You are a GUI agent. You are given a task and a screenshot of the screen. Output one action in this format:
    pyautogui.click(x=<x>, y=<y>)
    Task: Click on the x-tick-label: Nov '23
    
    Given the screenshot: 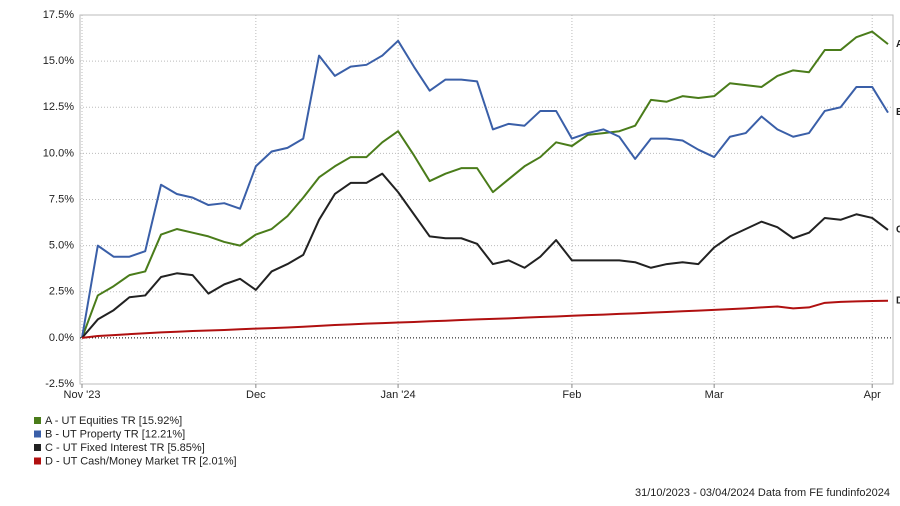 What is the action you would take?
    pyautogui.click(x=82, y=395)
    